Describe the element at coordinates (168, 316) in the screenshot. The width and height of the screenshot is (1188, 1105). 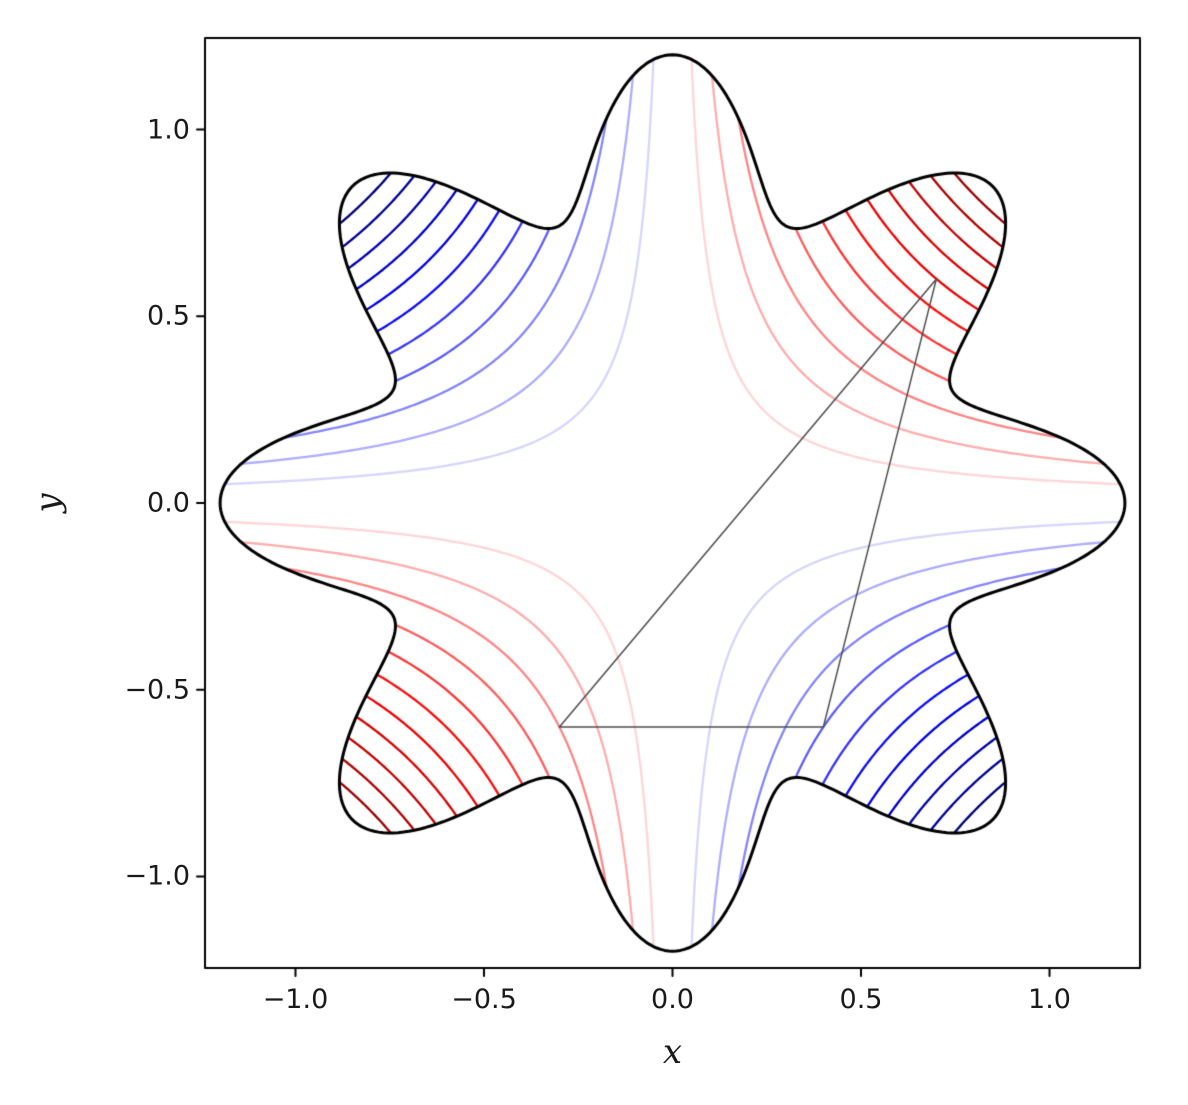
I see `y-tick-label: 0.5` at that location.